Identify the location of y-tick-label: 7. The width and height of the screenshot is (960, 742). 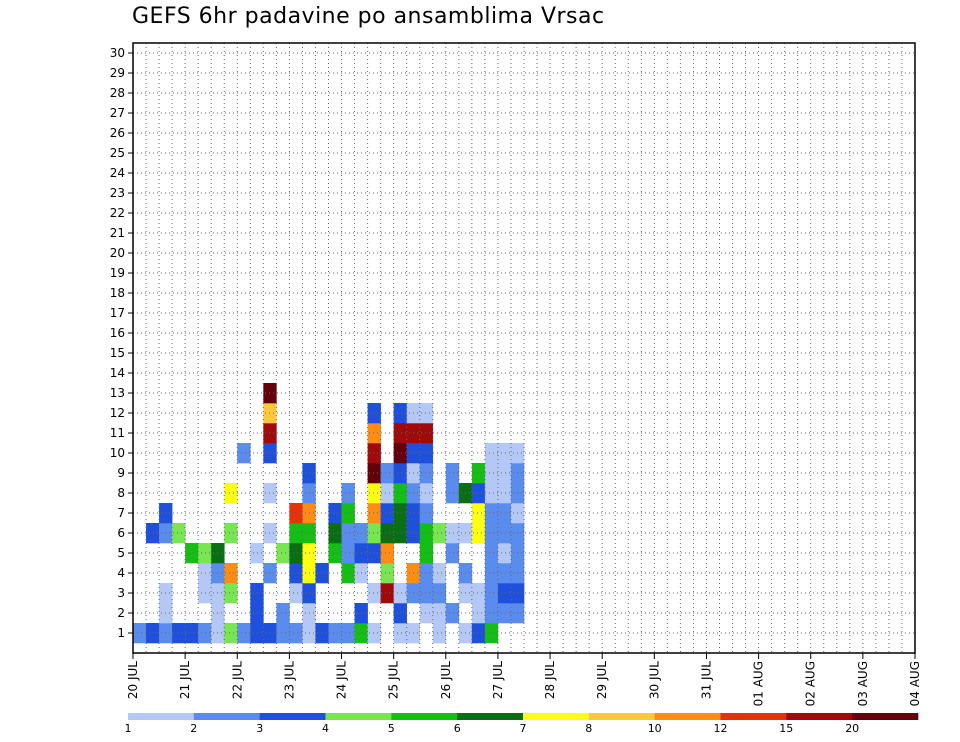
(121, 513).